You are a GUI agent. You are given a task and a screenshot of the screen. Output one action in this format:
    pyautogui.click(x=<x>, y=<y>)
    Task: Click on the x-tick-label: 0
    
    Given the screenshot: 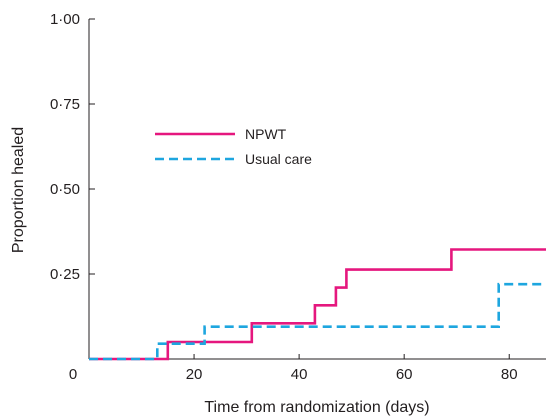 What is the action you would take?
    pyautogui.click(x=73, y=374)
    